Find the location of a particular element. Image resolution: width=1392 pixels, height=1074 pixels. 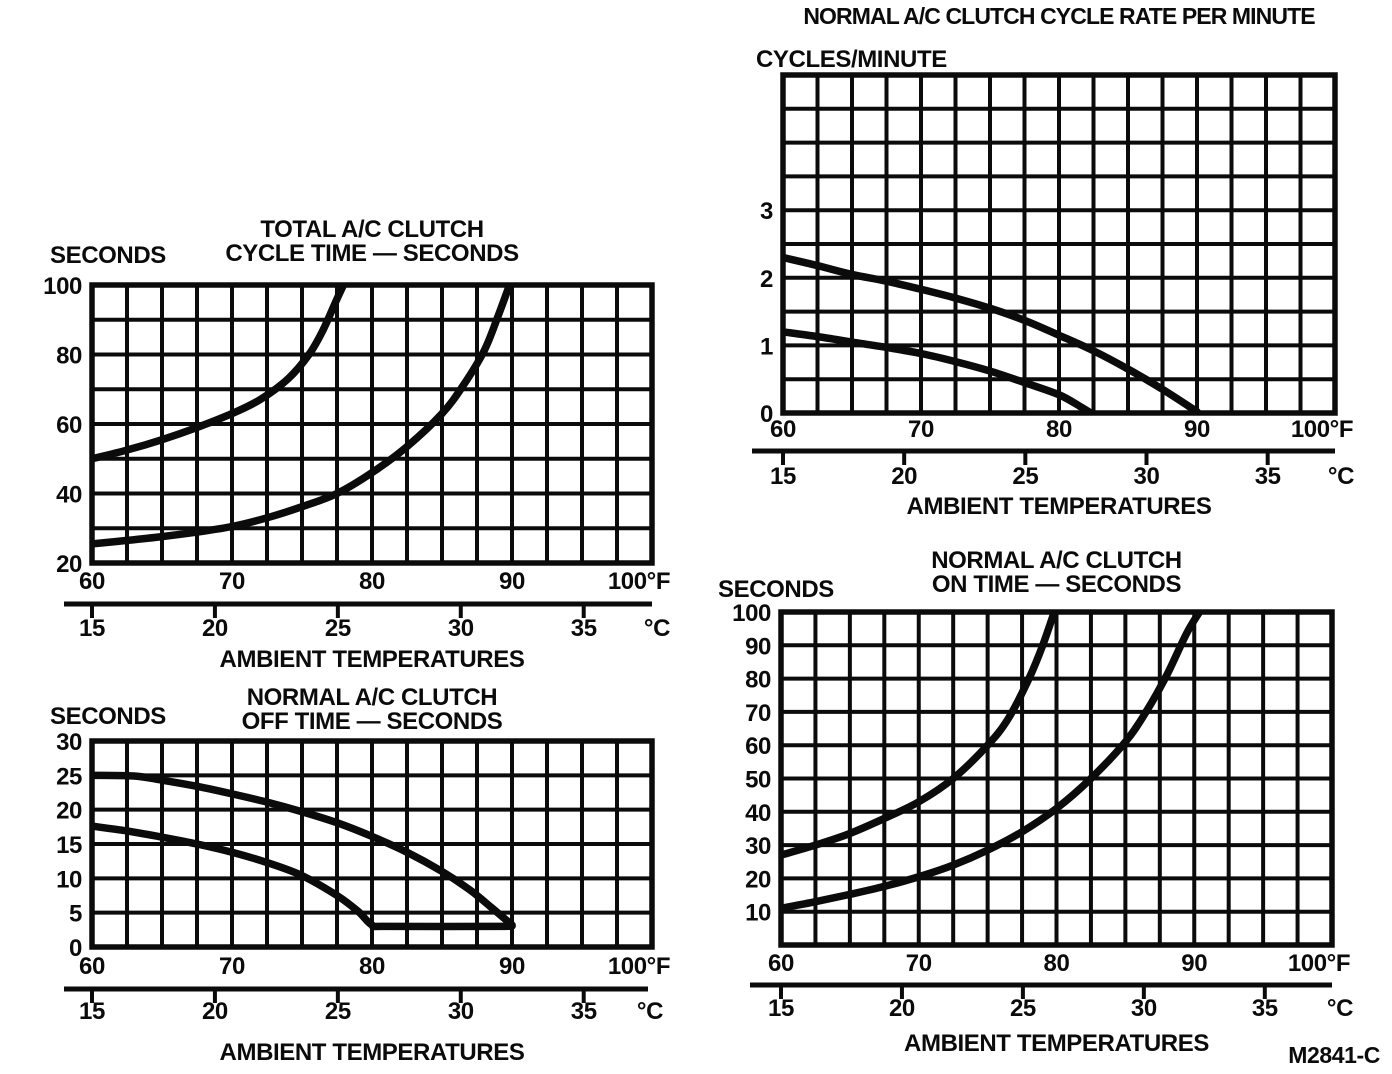

chart-title-on-time: NORMAL A/C CLUTCH ON TIME — SECONDS is located at coordinates (1056, 573).